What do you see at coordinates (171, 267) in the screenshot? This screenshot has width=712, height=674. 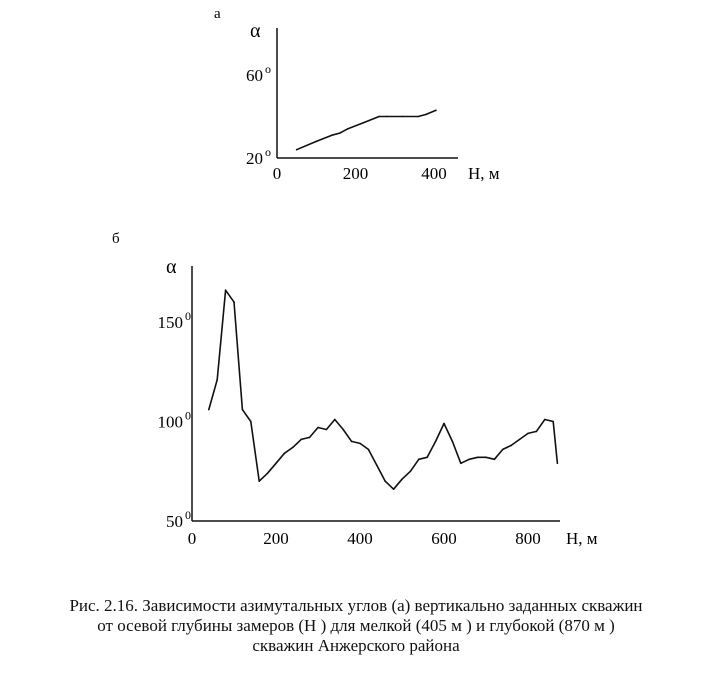 I see `panel-b-y-axis-label: α` at bounding box center [171, 267].